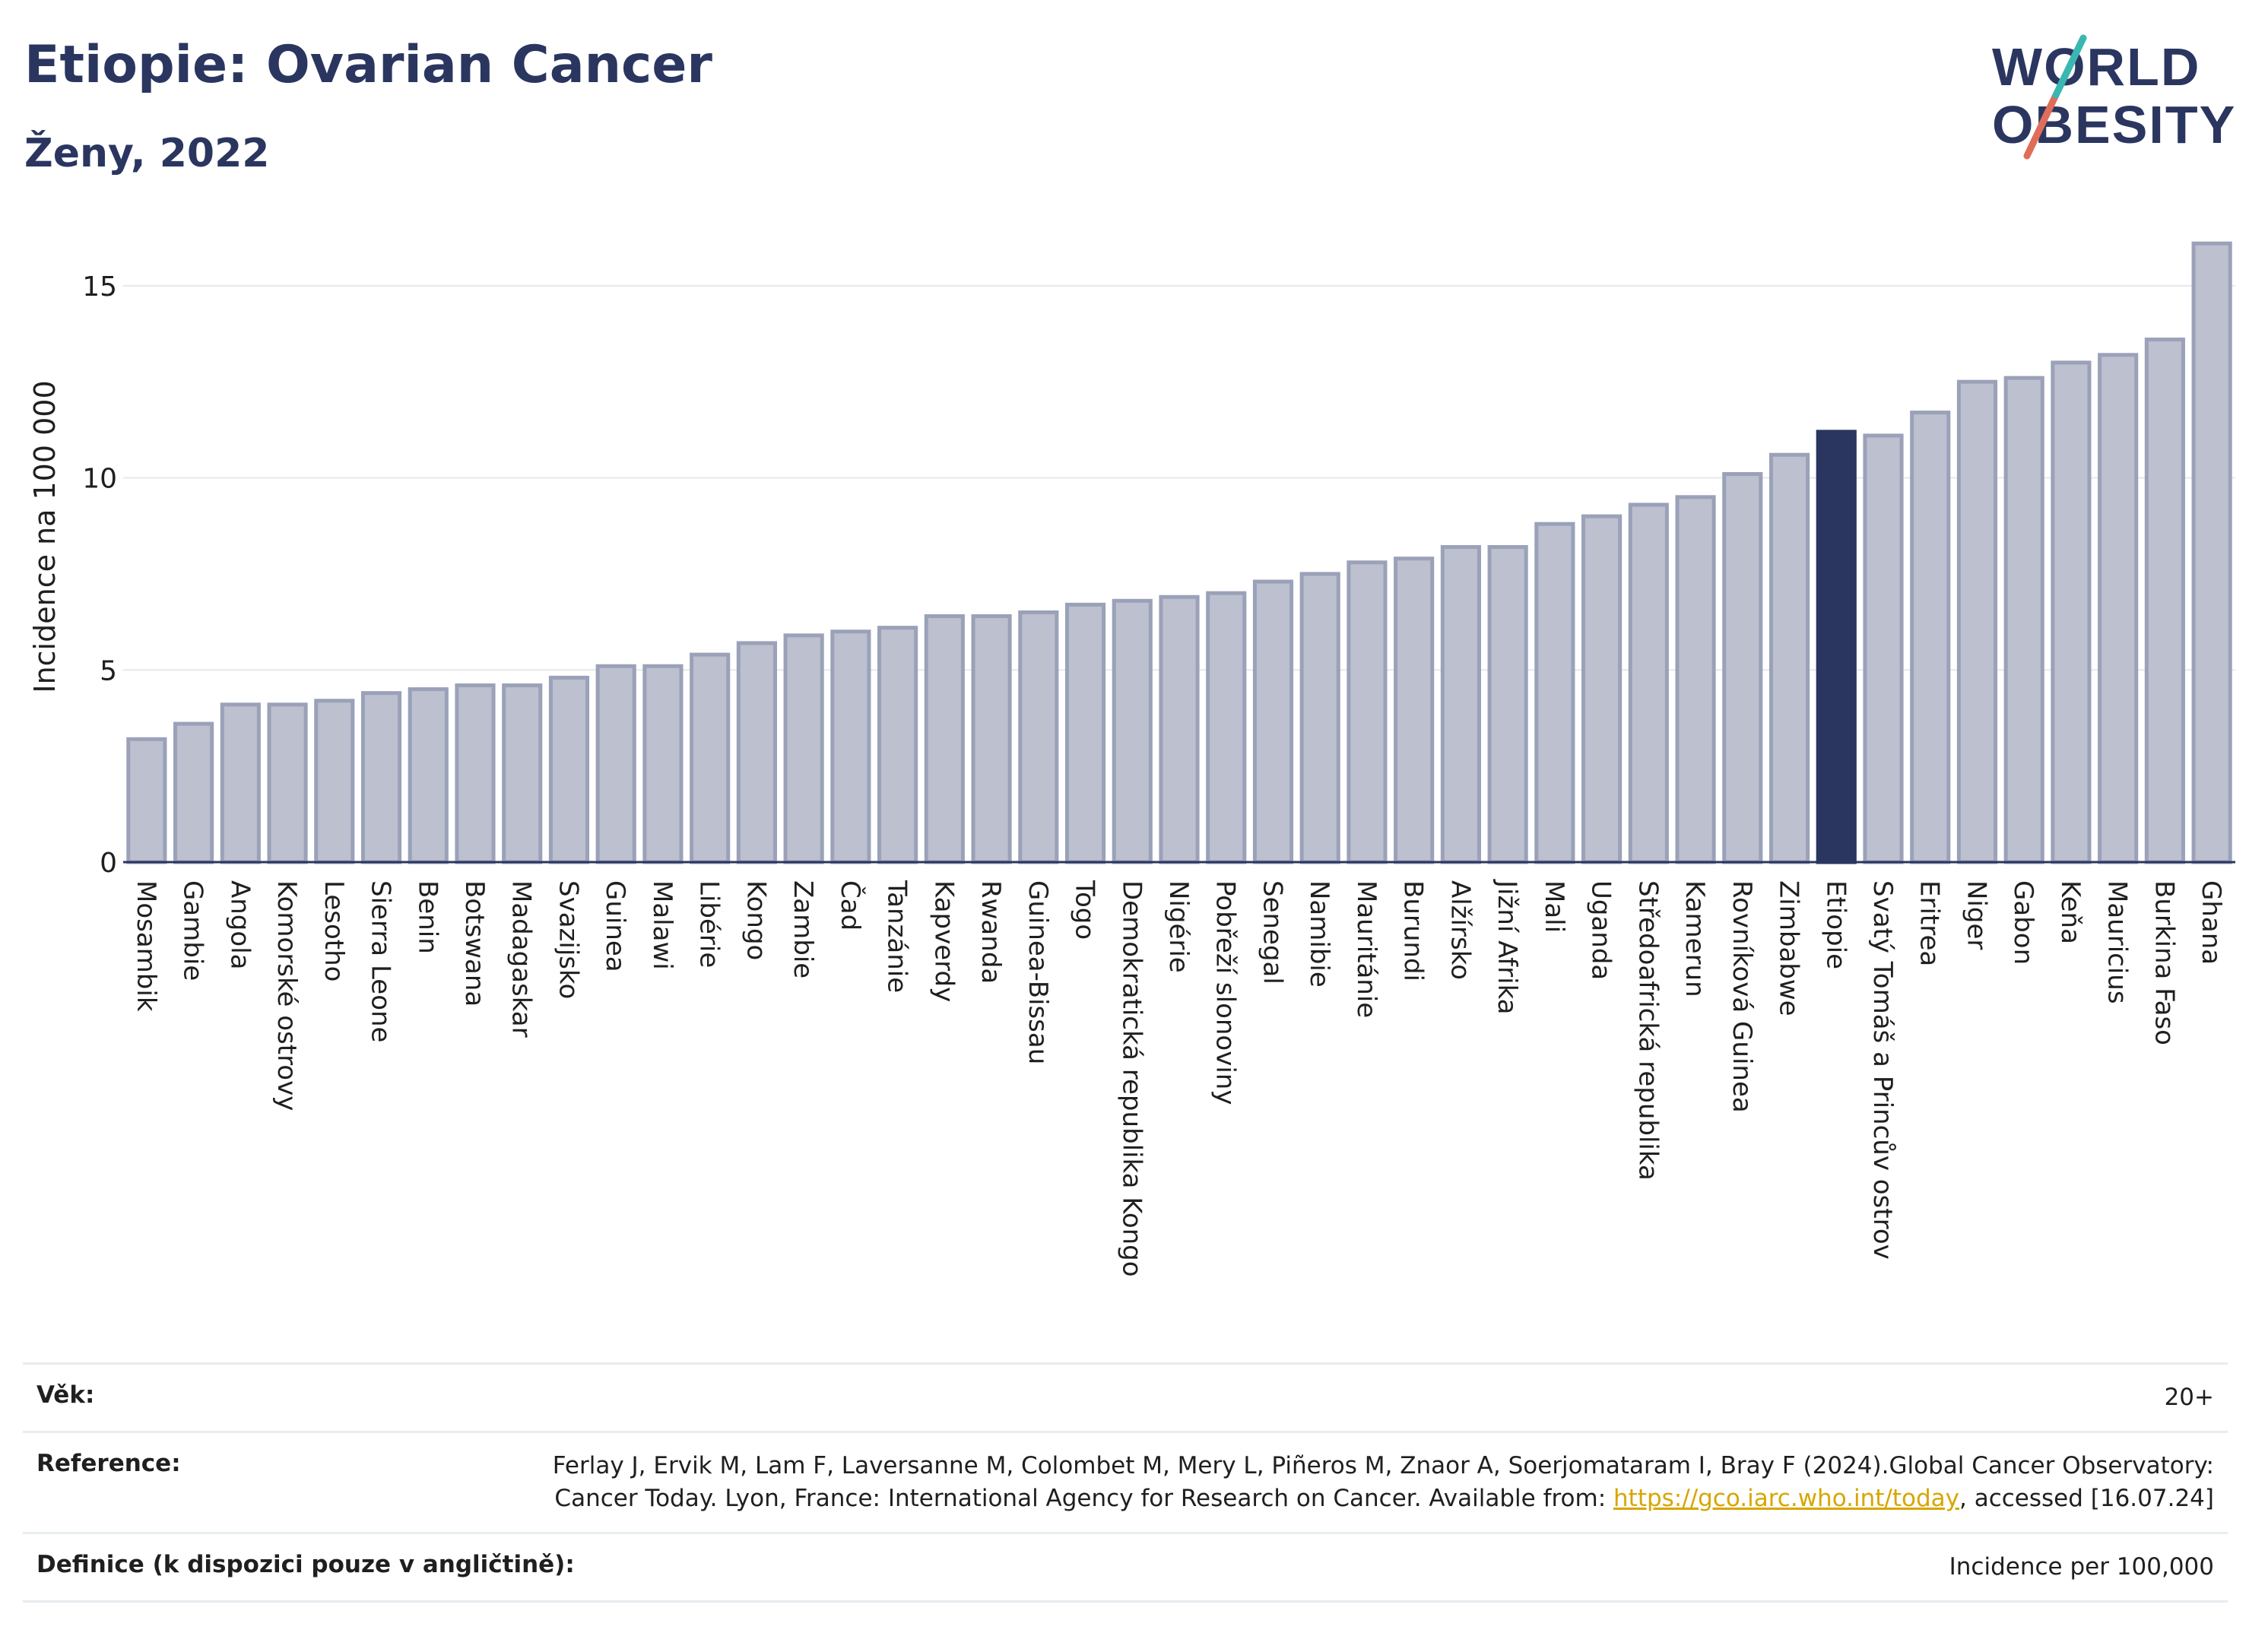 Image resolution: width=2249 pixels, height=1652 pixels. What do you see at coordinates (756, 920) in the screenshot?
I see `x-tick-label: Kongo` at bounding box center [756, 920].